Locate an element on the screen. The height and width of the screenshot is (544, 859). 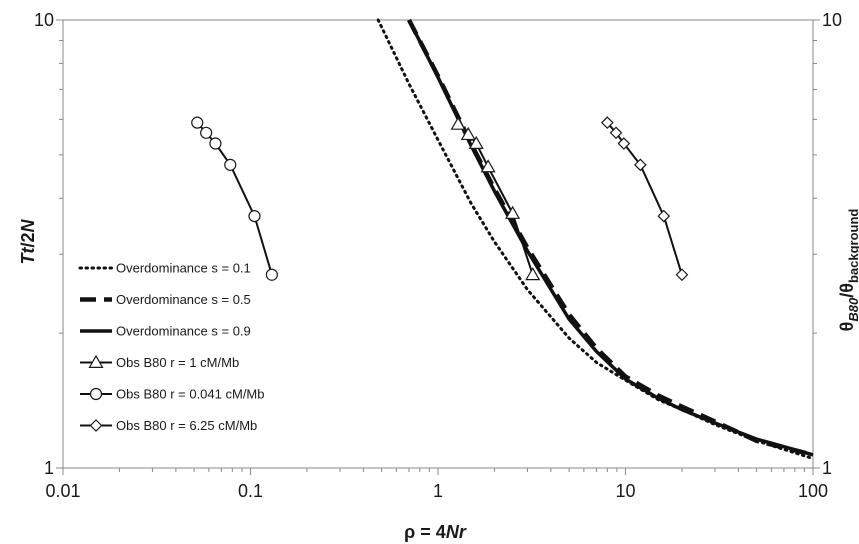
legend-marker-circle is located at coordinates (96, 394).